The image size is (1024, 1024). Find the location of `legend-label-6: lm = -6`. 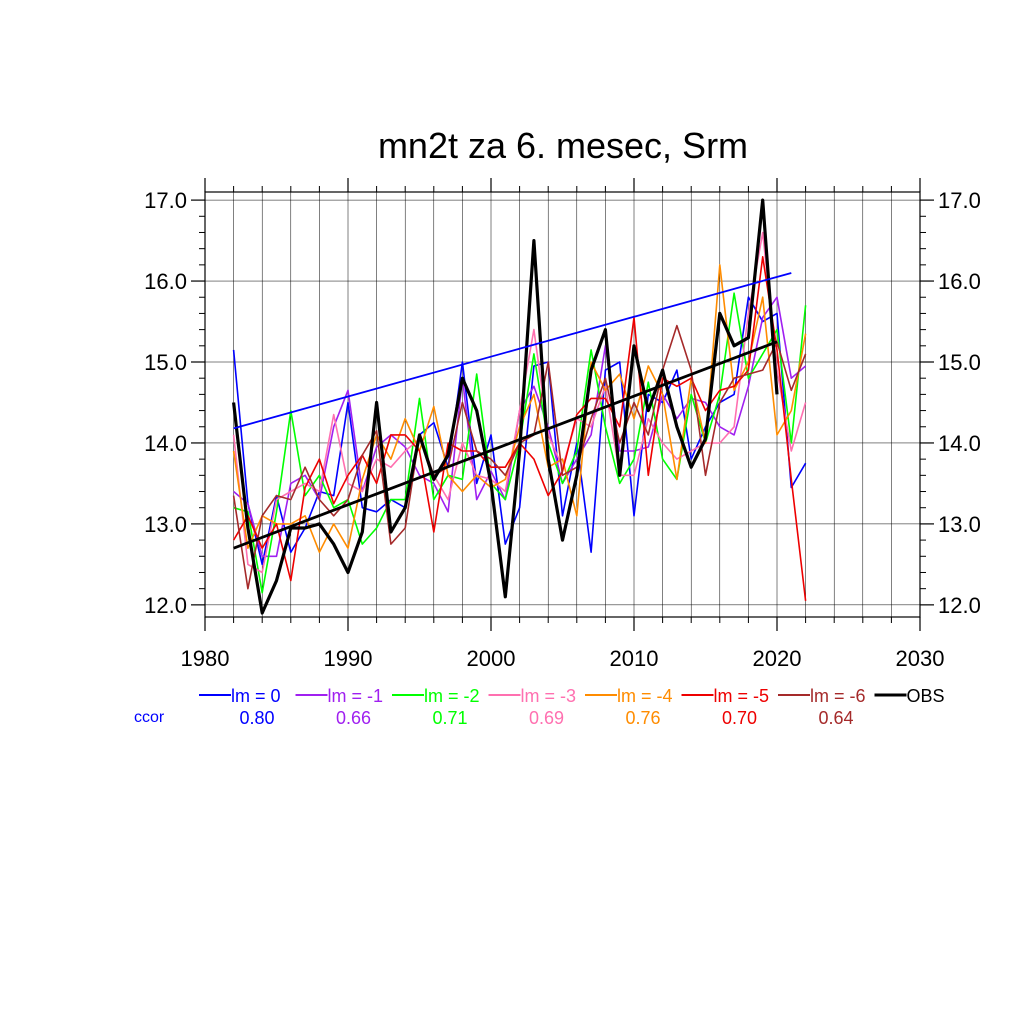

legend-label-6: lm = -6 is located at coordinates (838, 696).